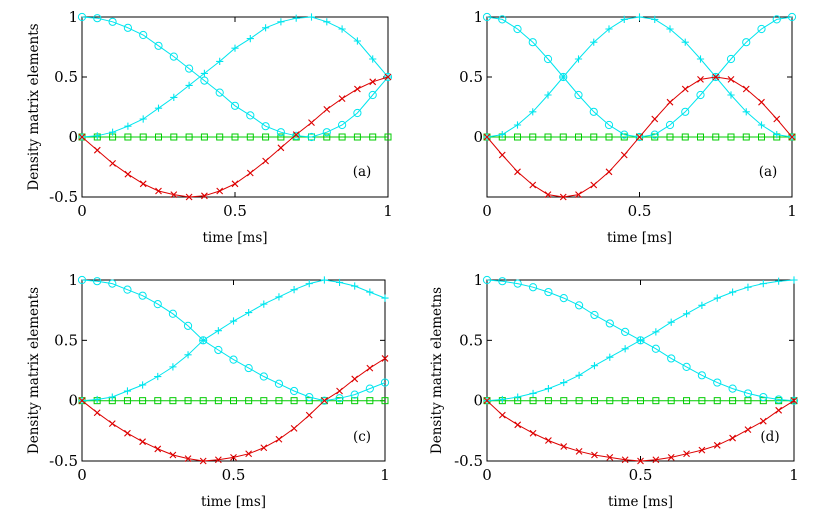  Describe the element at coordinates (233, 410) in the screenshot. I see `series-cross` at that location.